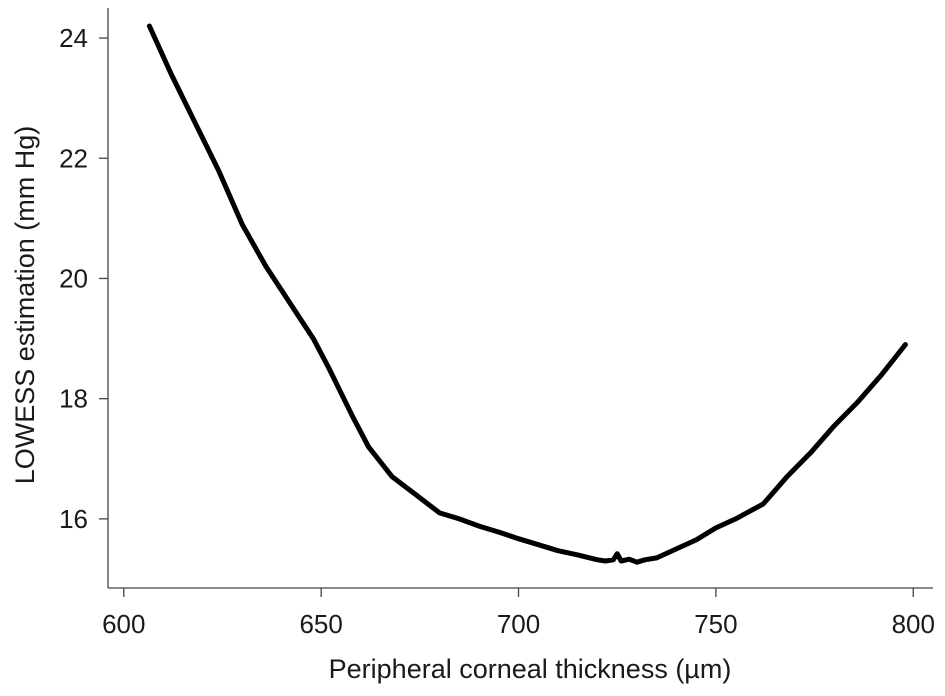  Describe the element at coordinates (73, 38) in the screenshot. I see `y-tick-label: 24` at that location.